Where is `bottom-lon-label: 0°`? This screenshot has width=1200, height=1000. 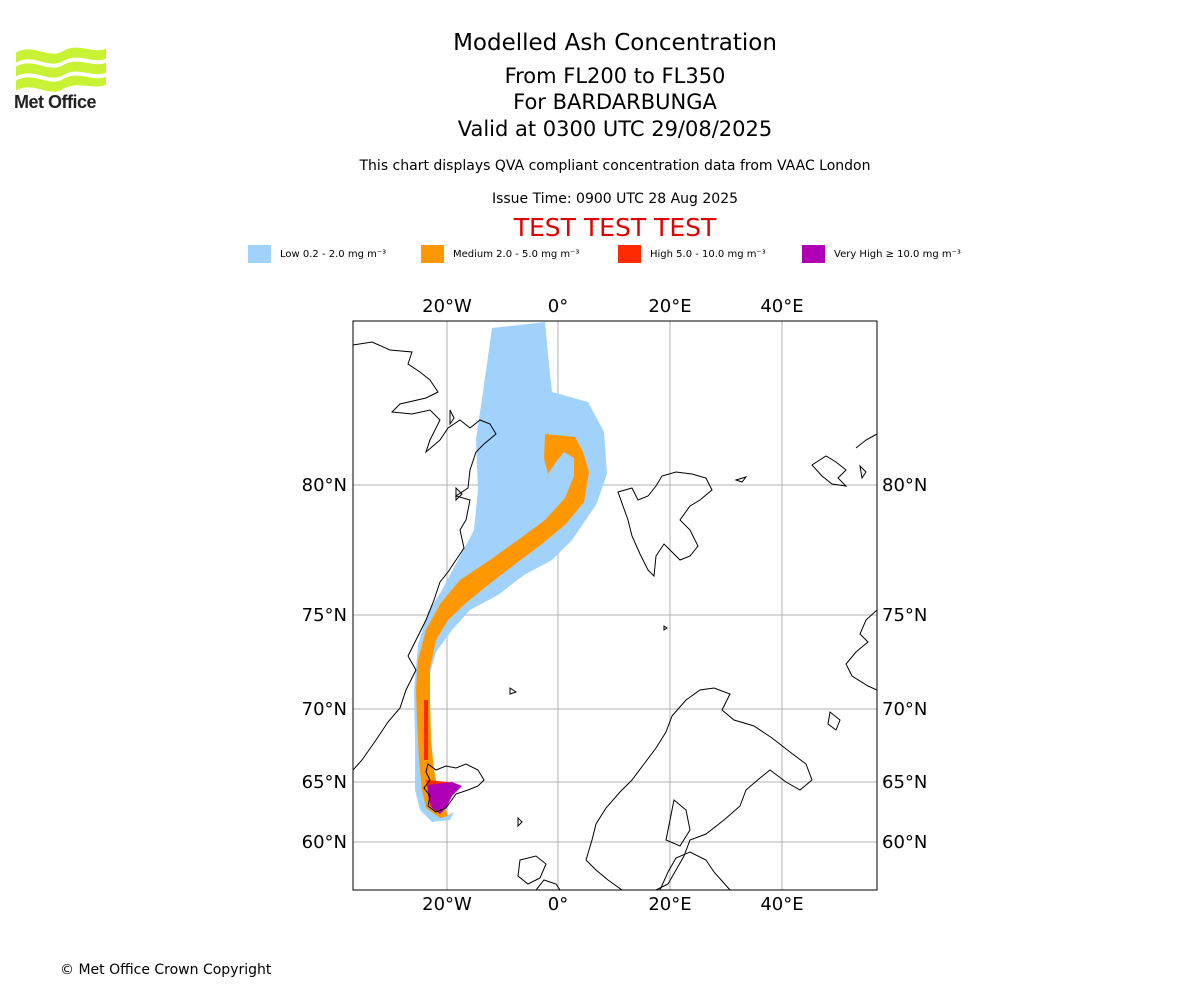
bottom-lon-label: 0° is located at coordinates (558, 904).